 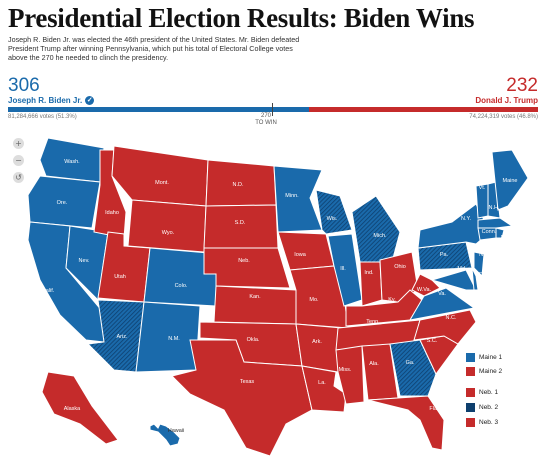 What do you see at coordinates (334, 212) in the screenshot?
I see `state-wis` at bounding box center [334, 212].